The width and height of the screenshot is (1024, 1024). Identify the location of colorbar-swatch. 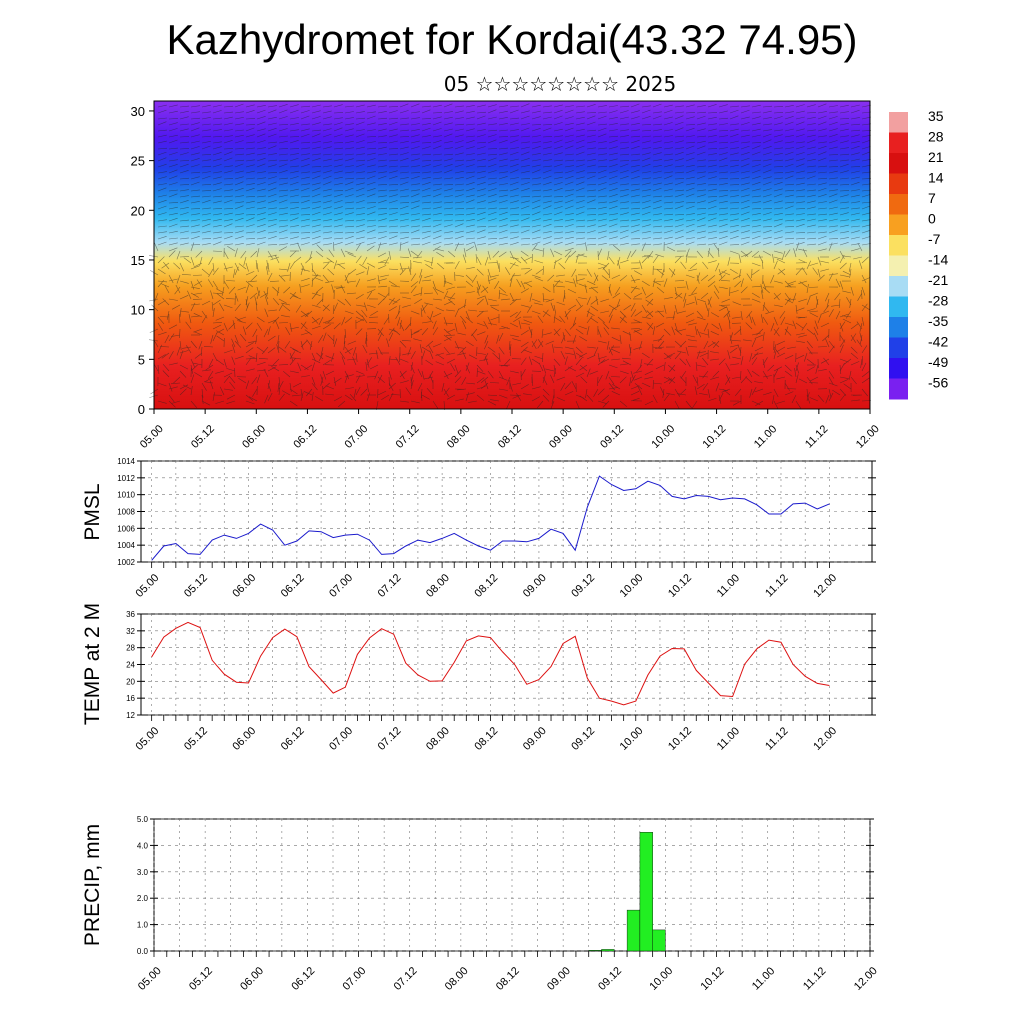
(898, 266).